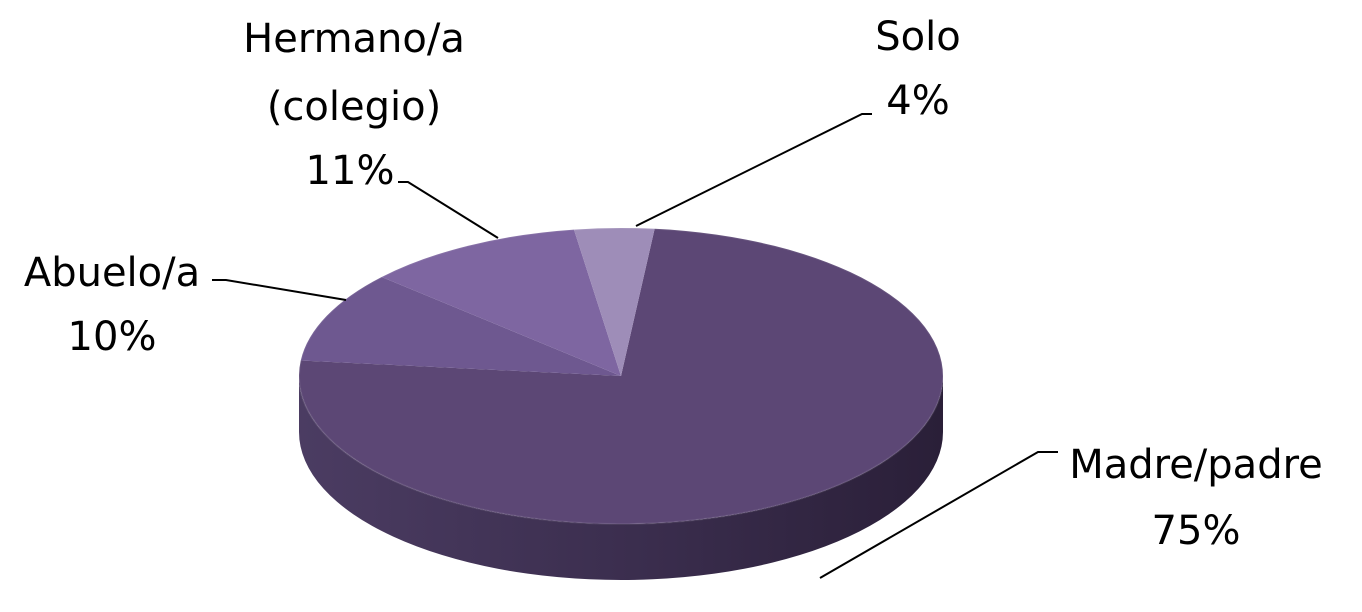  What do you see at coordinates (112, 337) in the screenshot?
I see `label-abuelo-pct: 10%` at bounding box center [112, 337].